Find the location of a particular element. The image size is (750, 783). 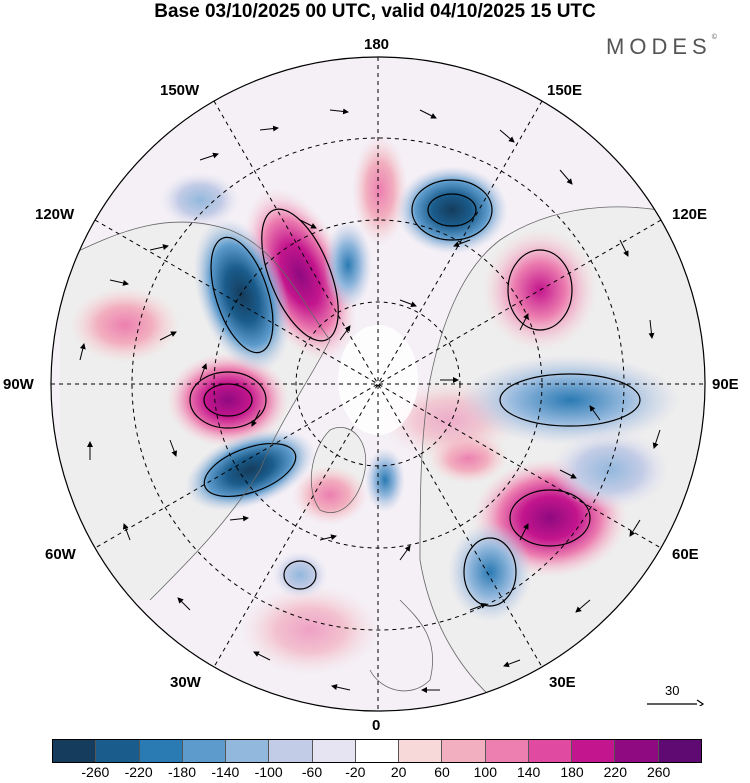

colorbar-tick-label: -260 is located at coordinates (95, 772).